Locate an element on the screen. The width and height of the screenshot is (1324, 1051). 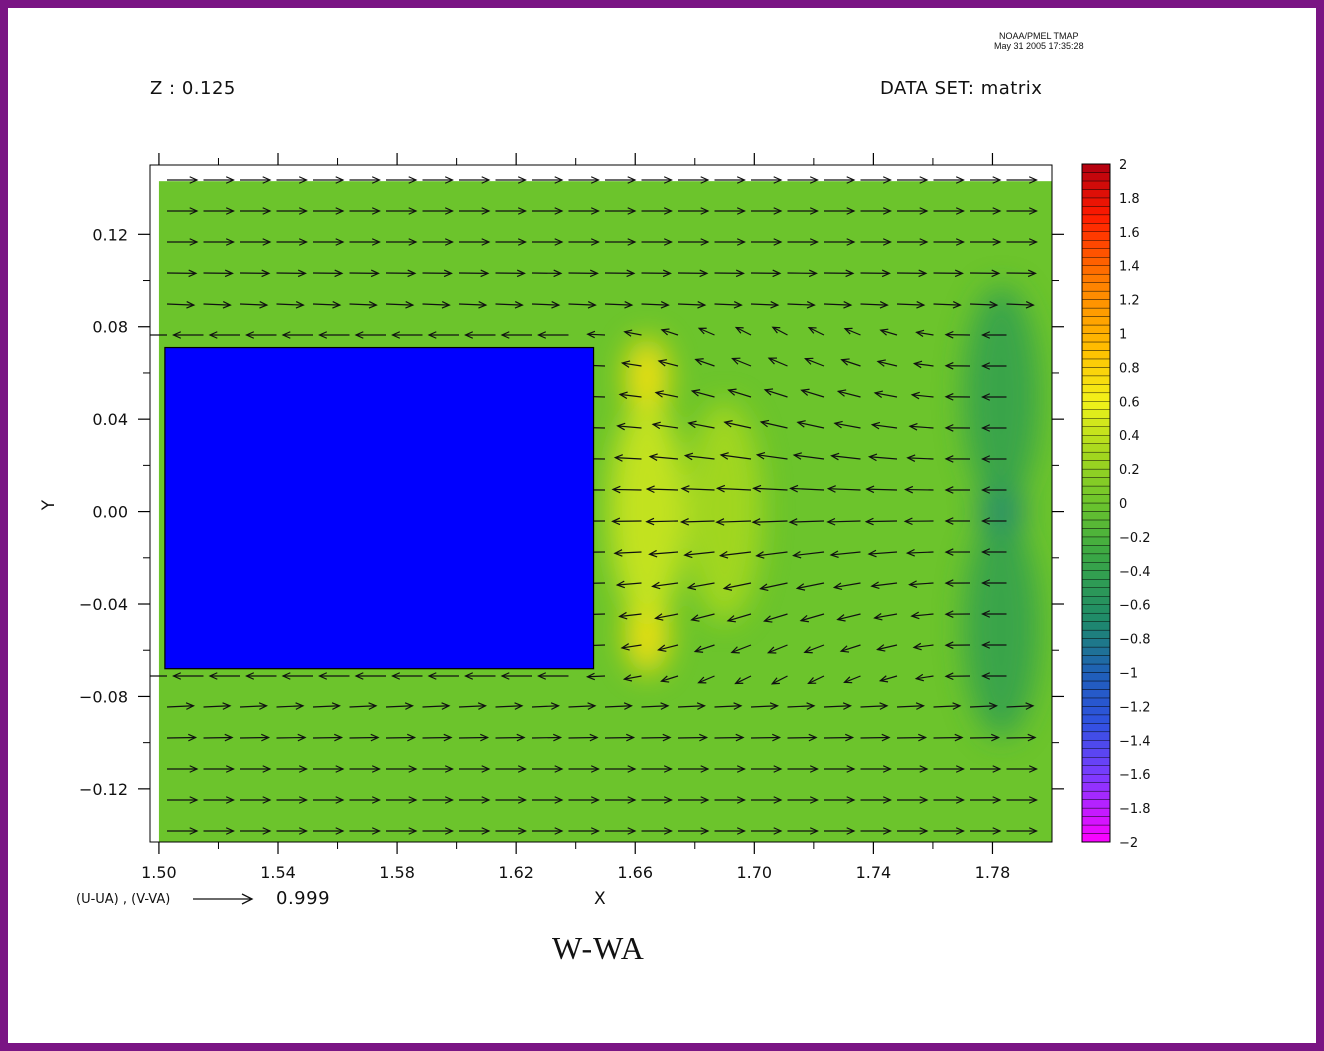
field-features is located at coordinates (824, 512).